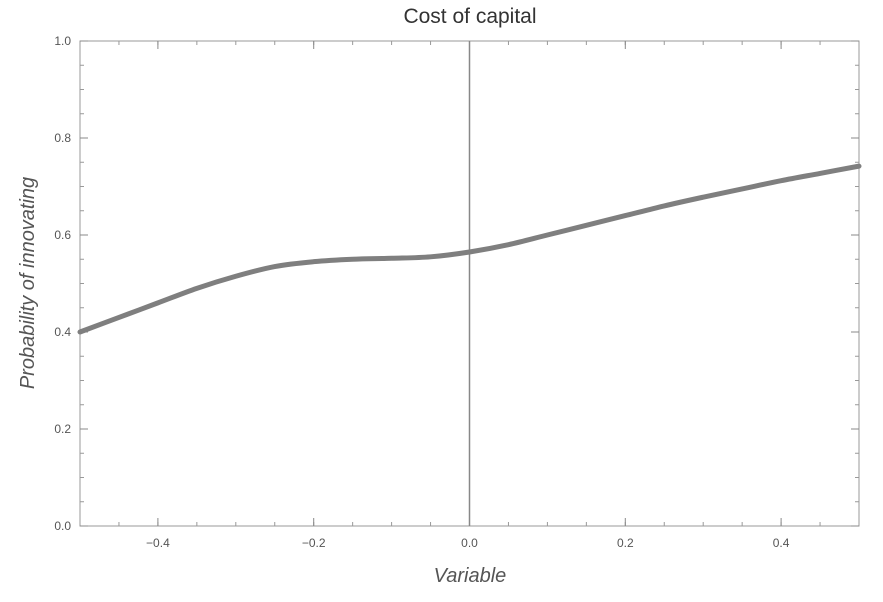  I want to click on x-tick-label: −0.4, so click(158, 543).